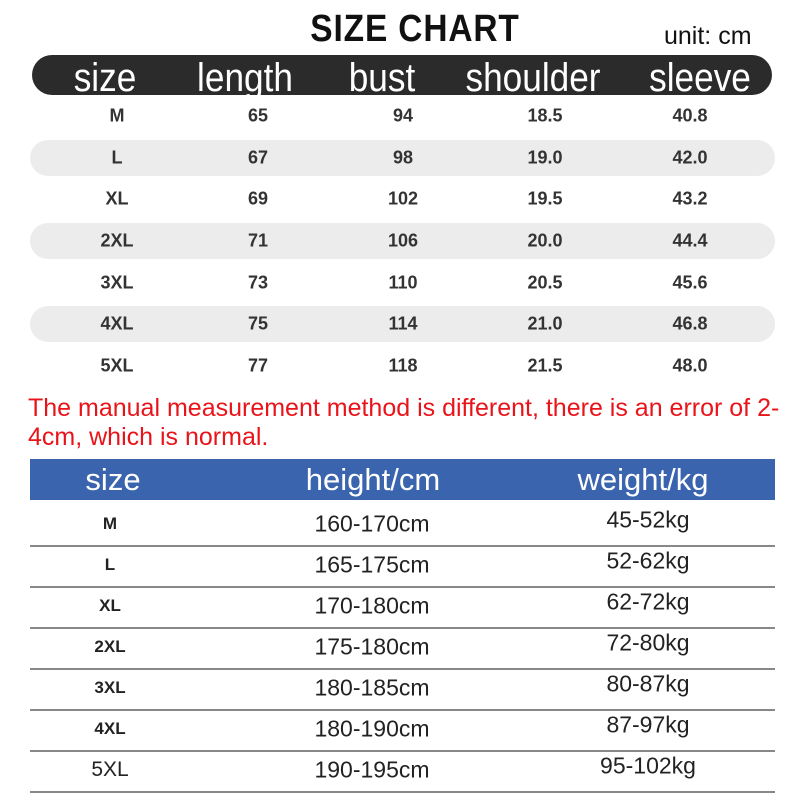 Image resolution: width=800 pixels, height=800 pixels. I want to click on table-cell: 190-195cm, so click(372, 769).